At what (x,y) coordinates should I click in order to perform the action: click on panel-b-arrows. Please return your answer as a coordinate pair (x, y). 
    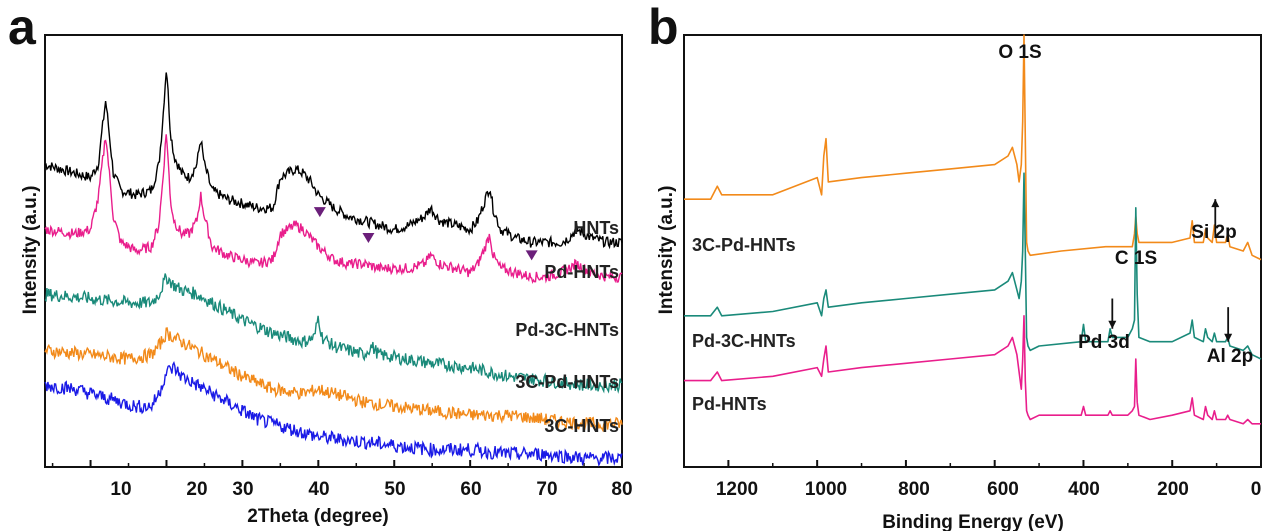
    Looking at the image, I should click on (1170, 270).